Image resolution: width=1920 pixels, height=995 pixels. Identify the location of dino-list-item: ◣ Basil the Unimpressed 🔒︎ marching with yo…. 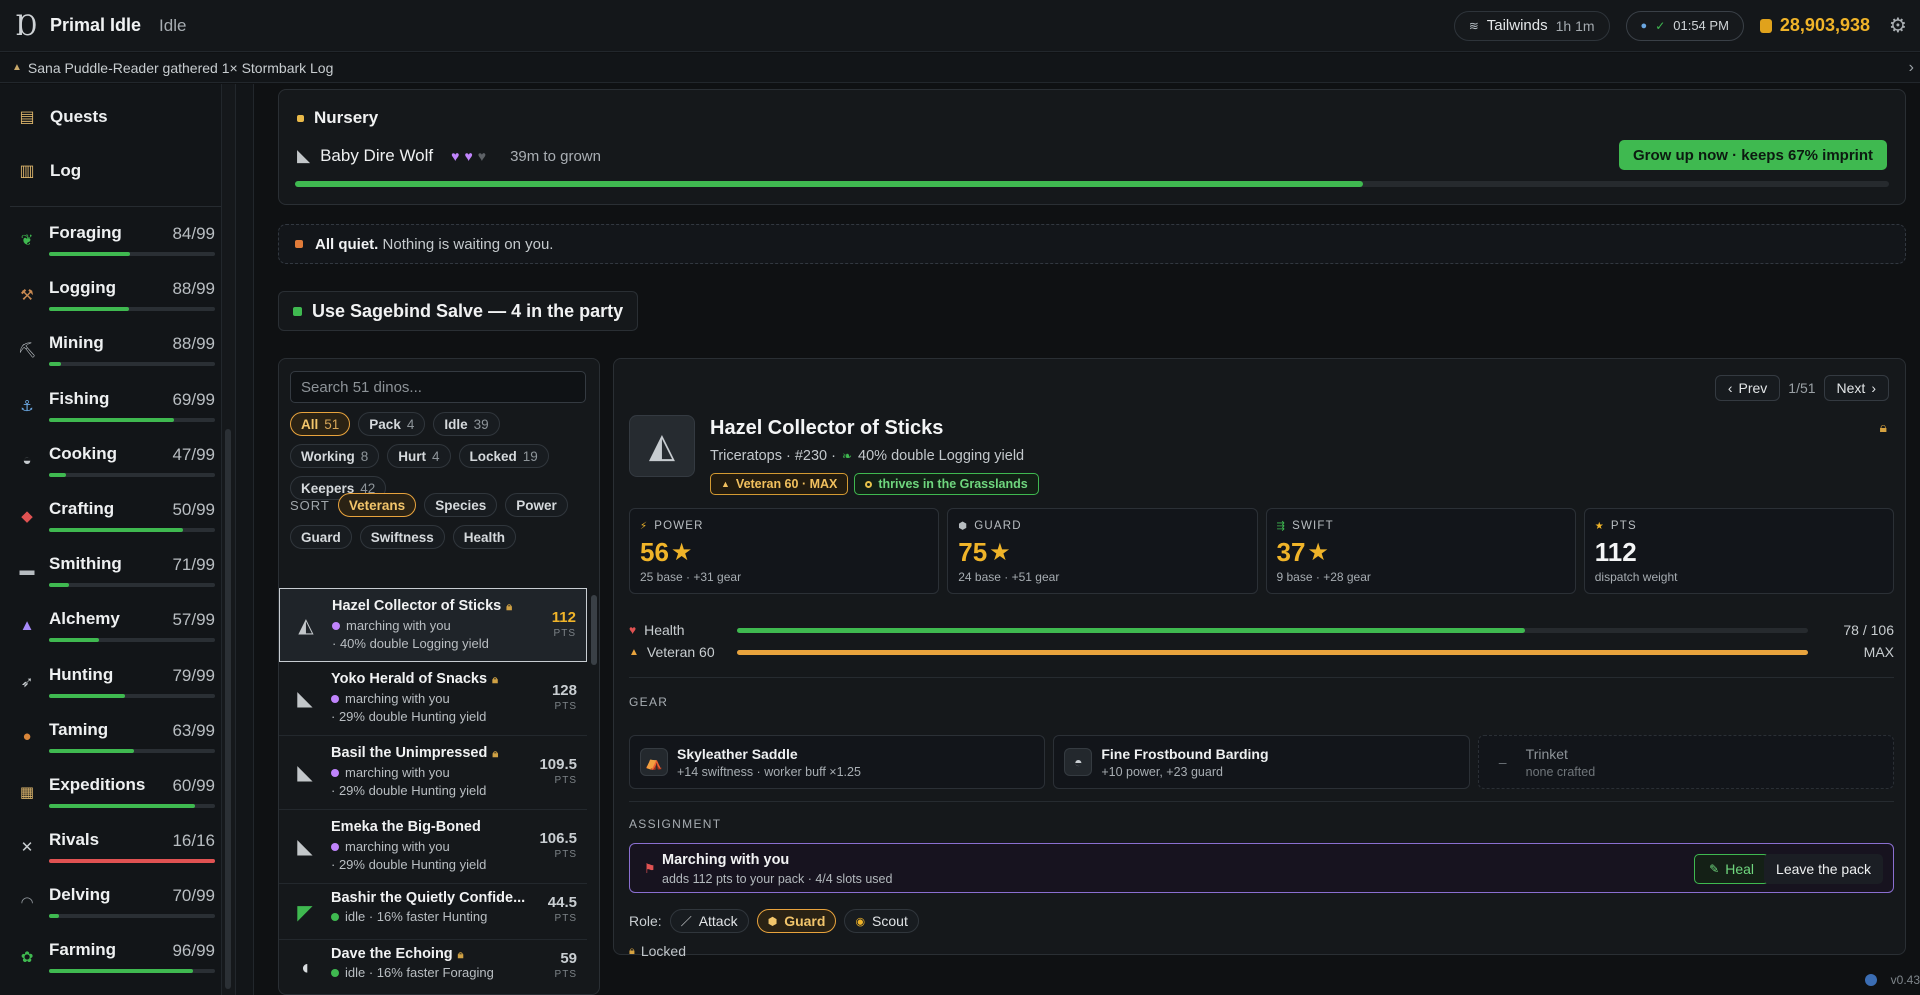
(433, 773).